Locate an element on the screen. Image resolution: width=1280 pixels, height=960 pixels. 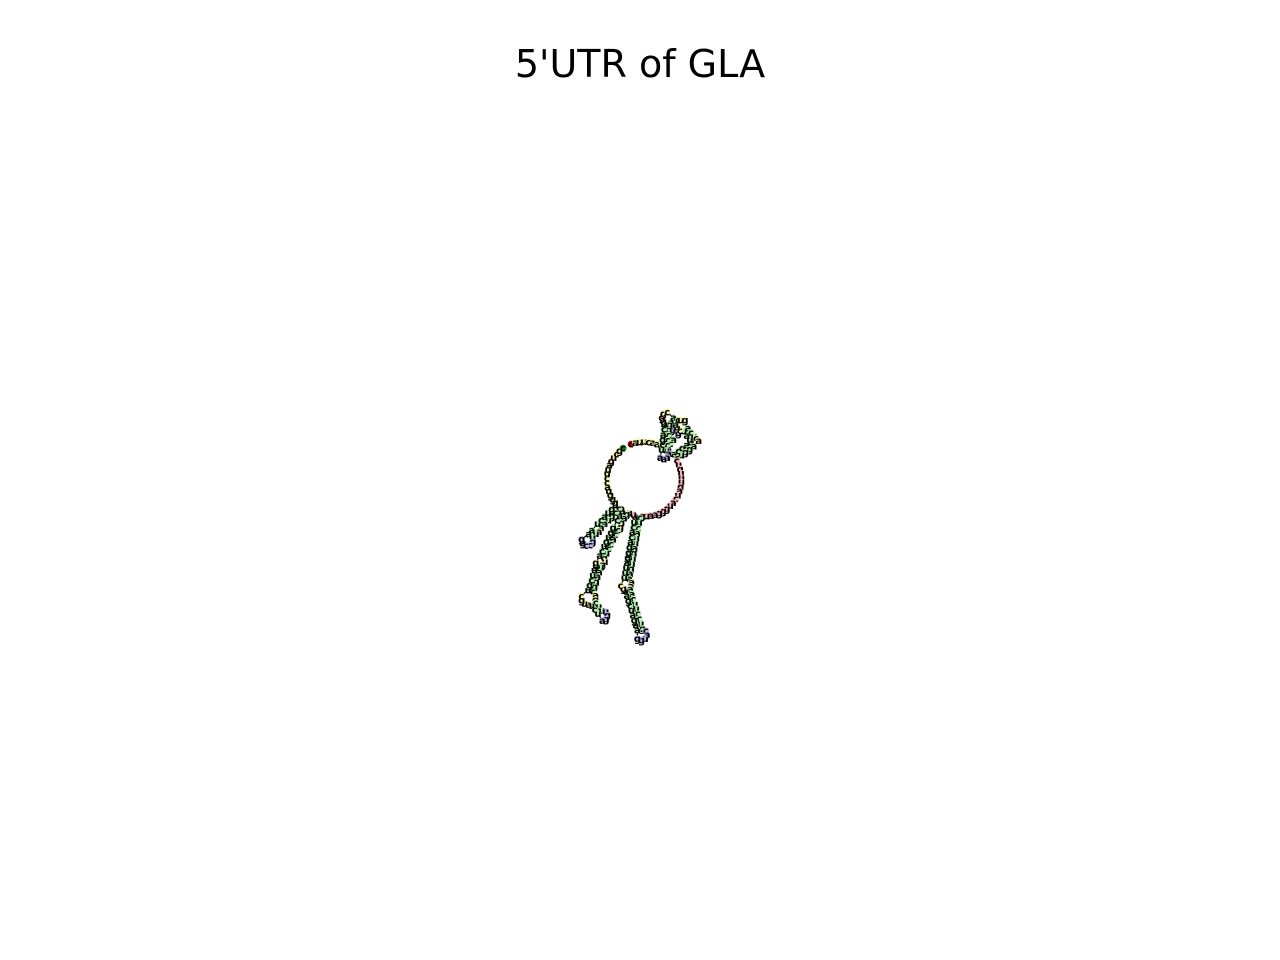
nucleotide-47: c is located at coordinates (664, 430).